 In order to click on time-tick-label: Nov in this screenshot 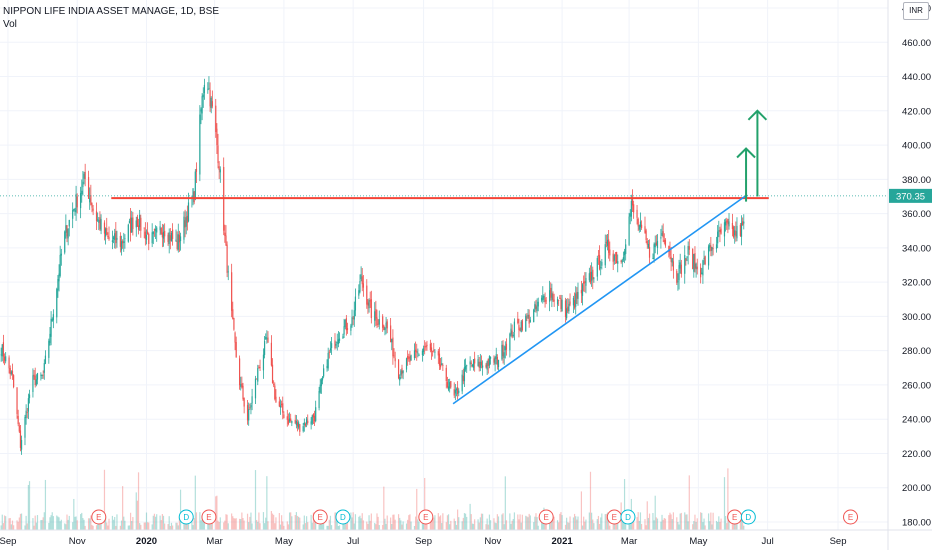, I will do `click(492, 541)`.